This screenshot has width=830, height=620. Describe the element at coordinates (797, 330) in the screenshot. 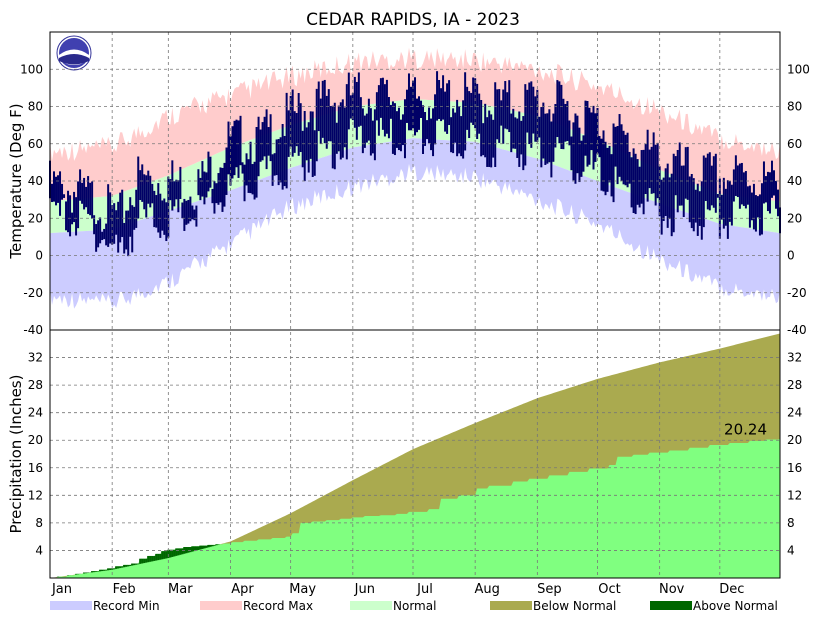

I see `temp-tick-label-right: -40` at that location.